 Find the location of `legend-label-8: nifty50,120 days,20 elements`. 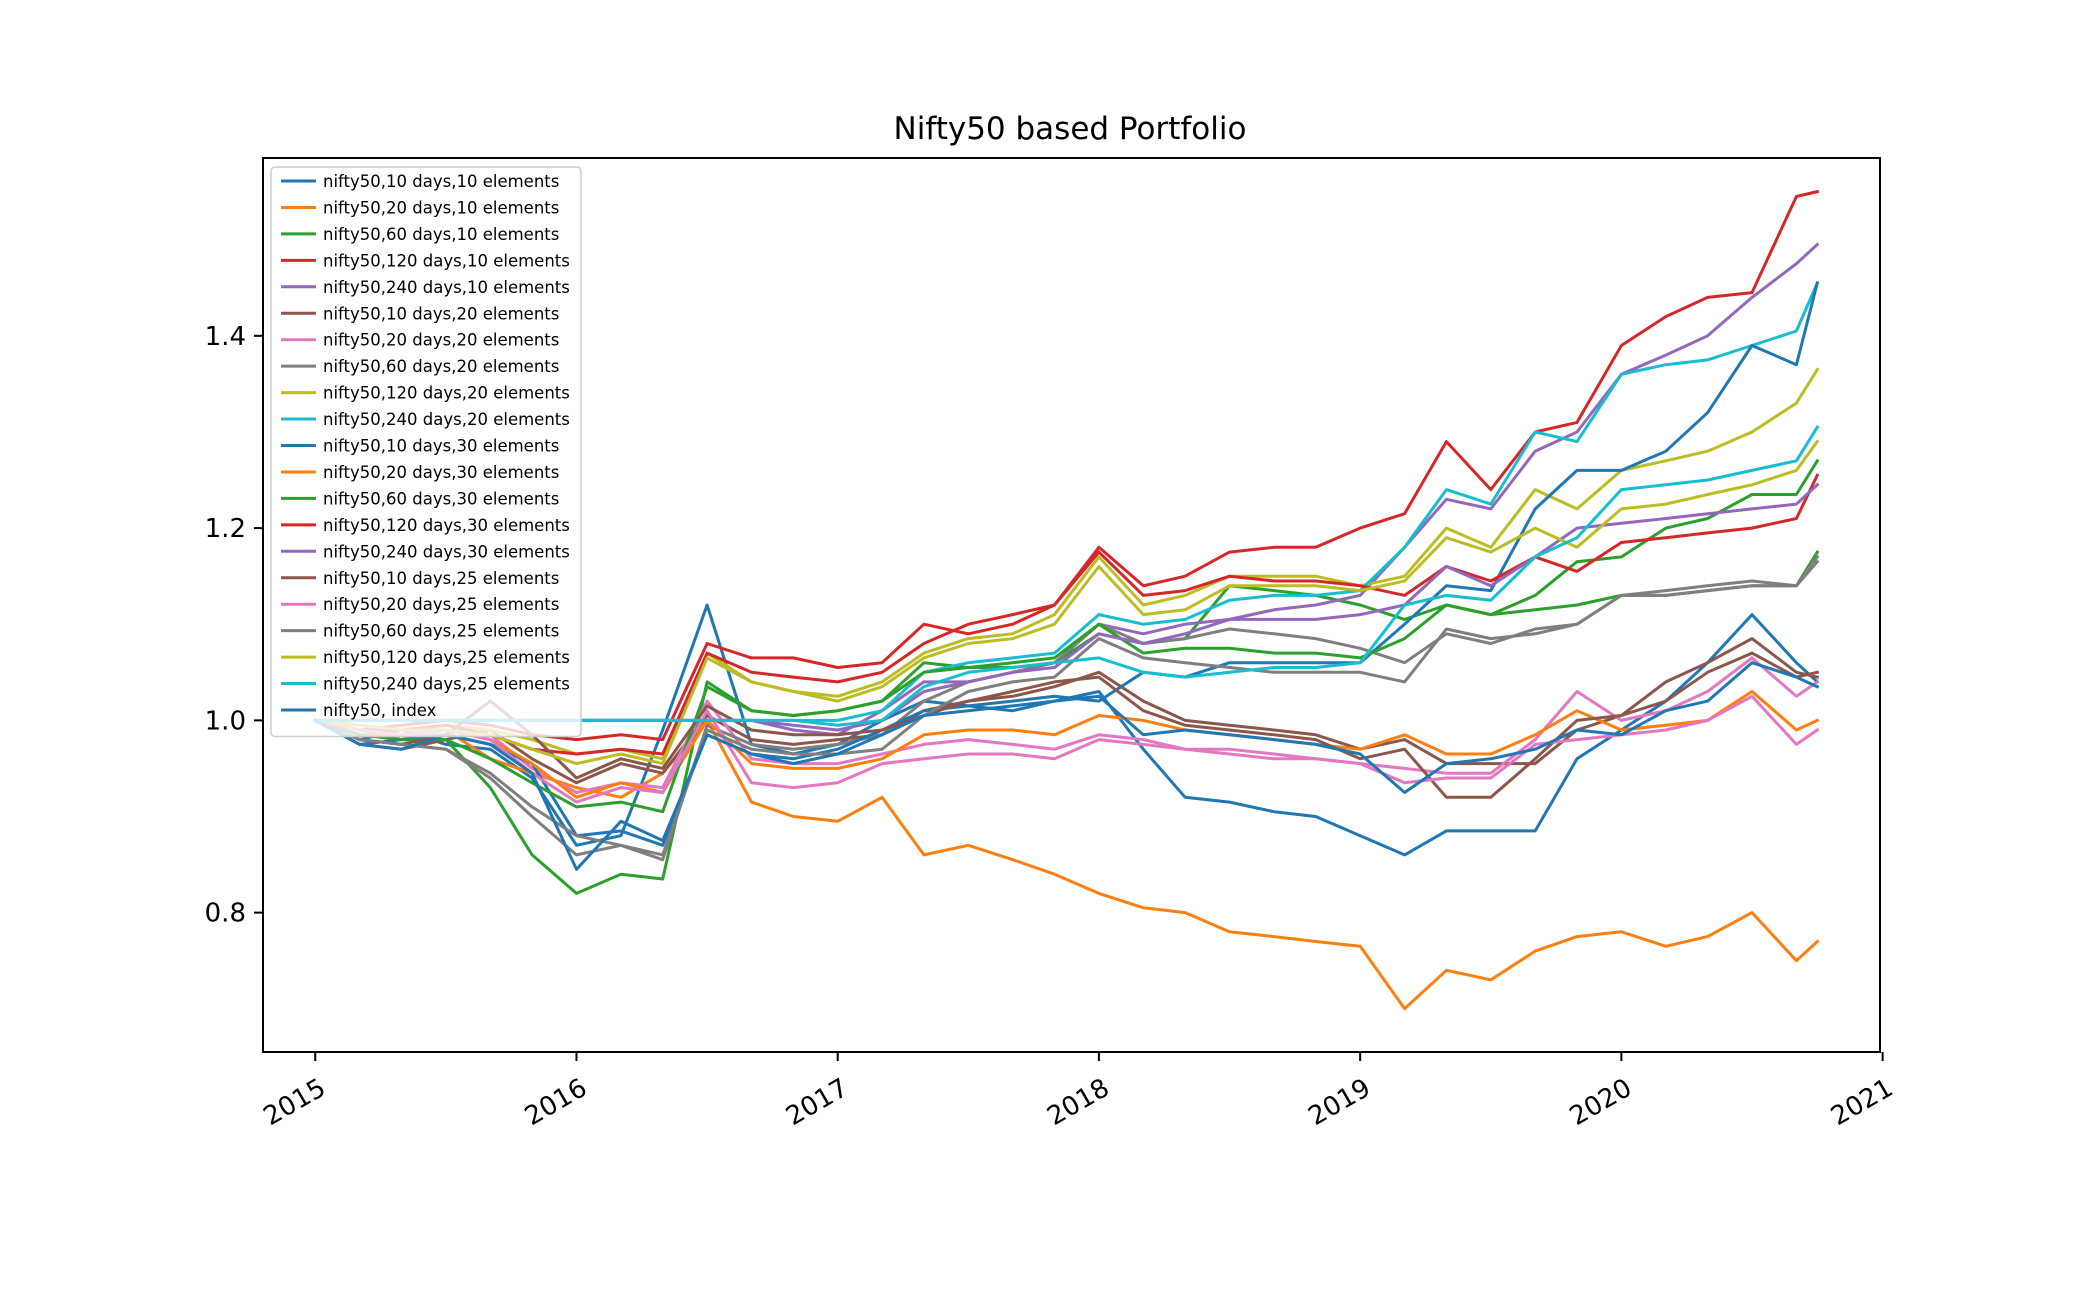

legend-label-8: nifty50,120 days,20 elements is located at coordinates (446, 393).